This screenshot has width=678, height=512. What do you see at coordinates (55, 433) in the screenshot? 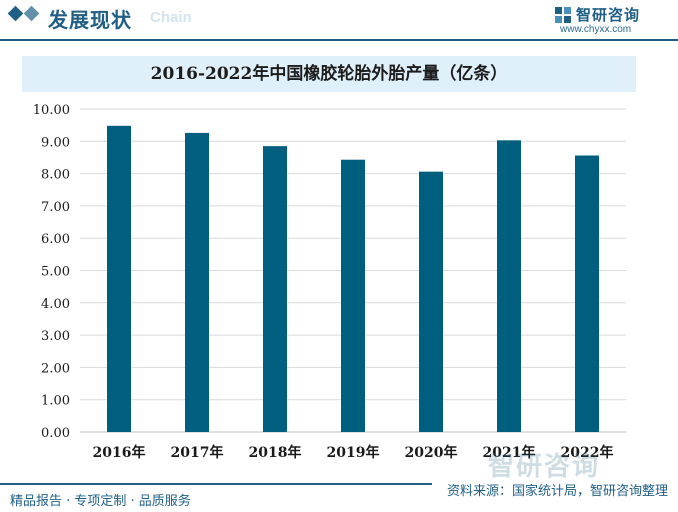
I see `y-tick-label: 0.00` at bounding box center [55, 433].